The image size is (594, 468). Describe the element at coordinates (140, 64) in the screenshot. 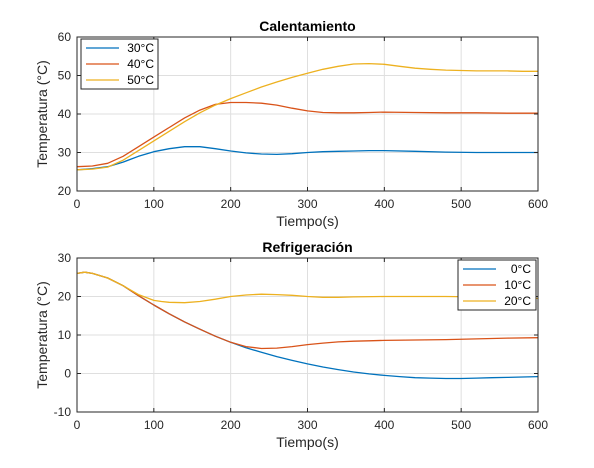

I see `legend-label: 40°C` at that location.